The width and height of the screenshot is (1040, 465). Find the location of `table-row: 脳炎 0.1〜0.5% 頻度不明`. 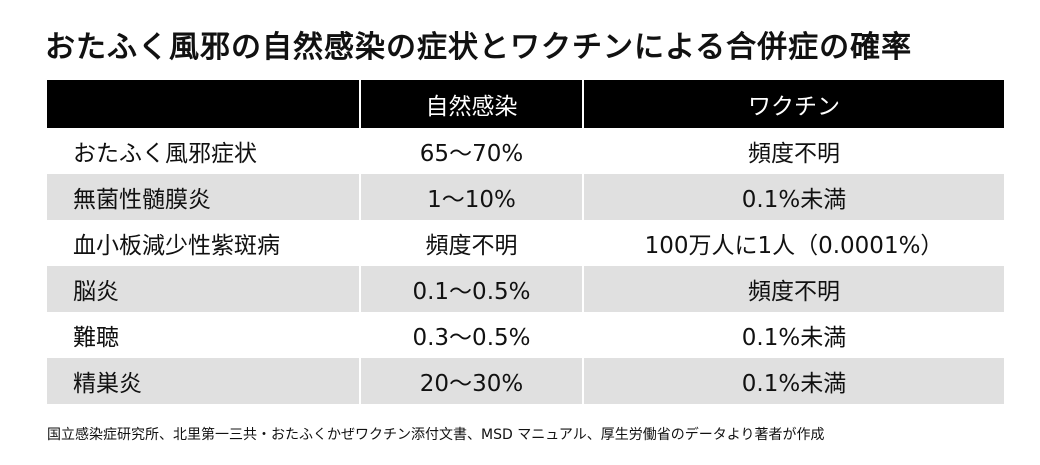

table-row: 脳炎 0.1〜0.5% 頻度不明 is located at coordinates (525, 289).